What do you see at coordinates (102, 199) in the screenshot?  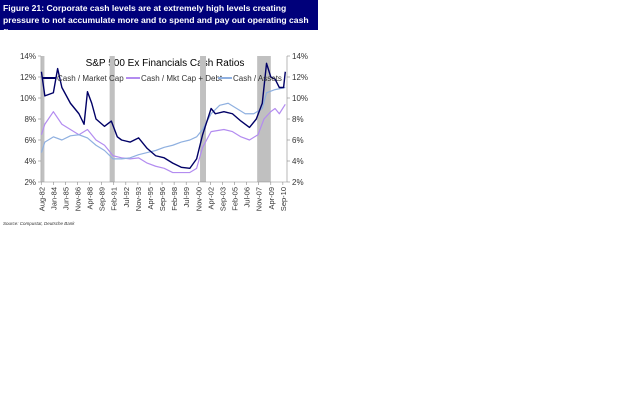 I see `x-tick-label: Sep-89` at bounding box center [102, 199].